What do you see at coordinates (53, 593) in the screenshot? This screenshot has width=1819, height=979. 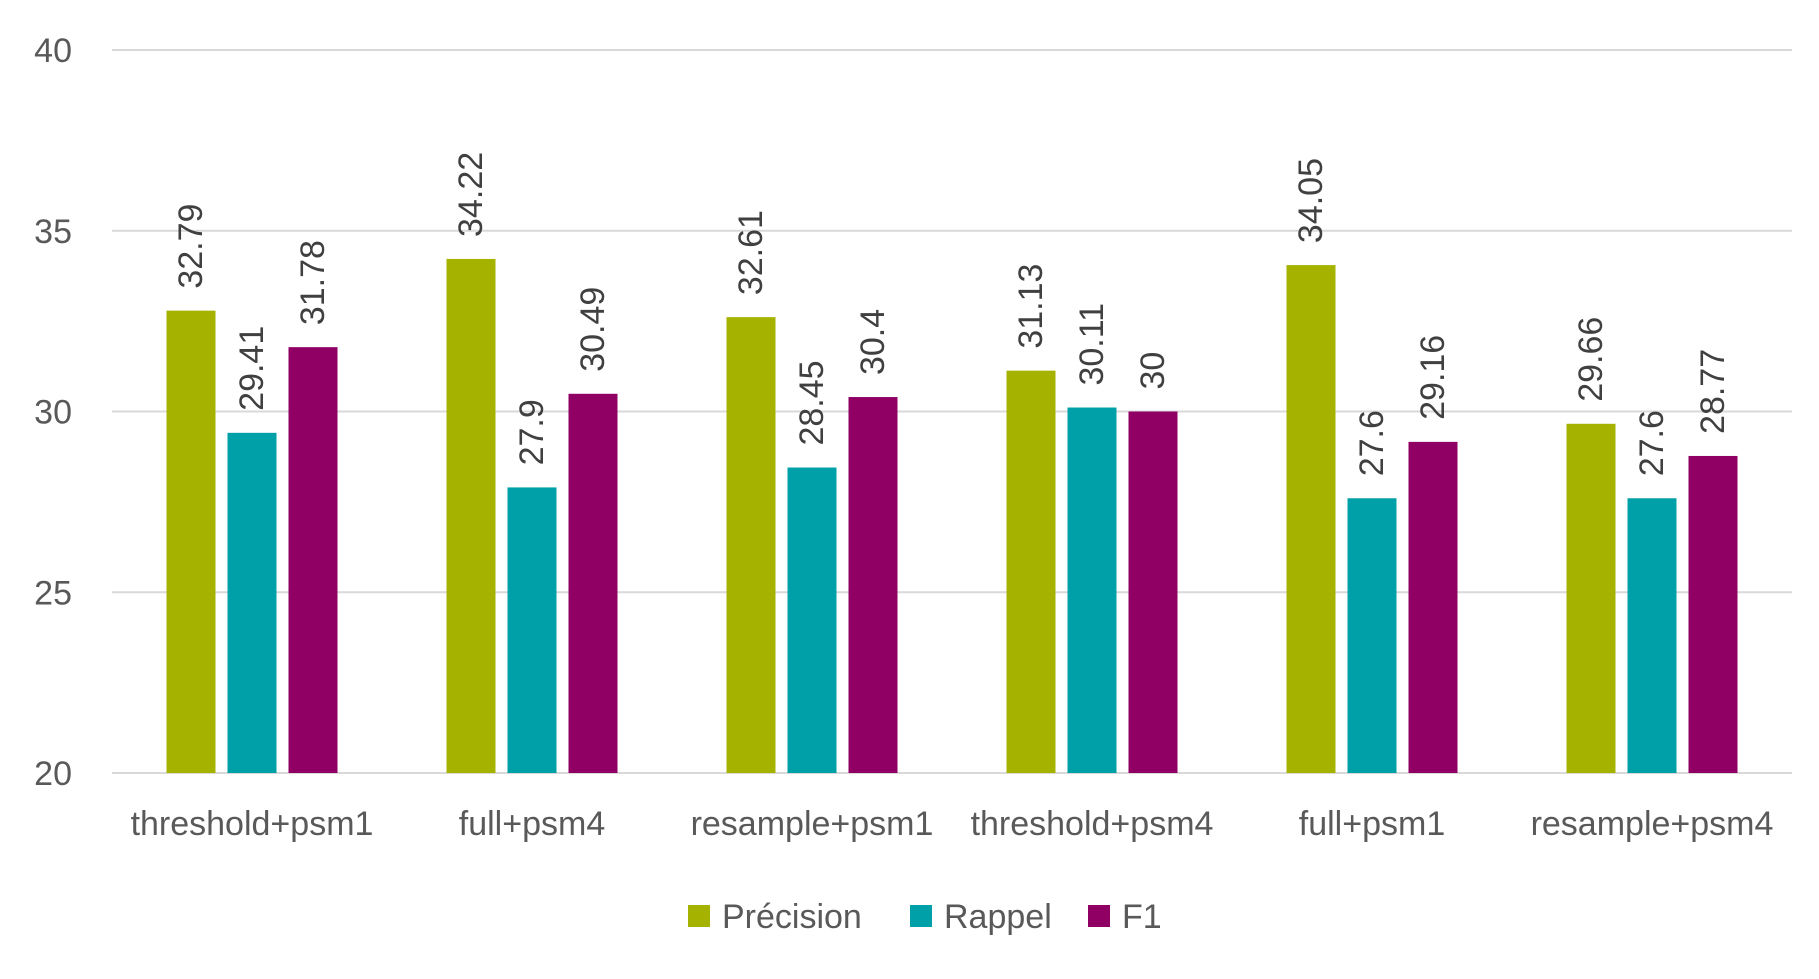 I see `y-tick-label: 25` at bounding box center [53, 593].